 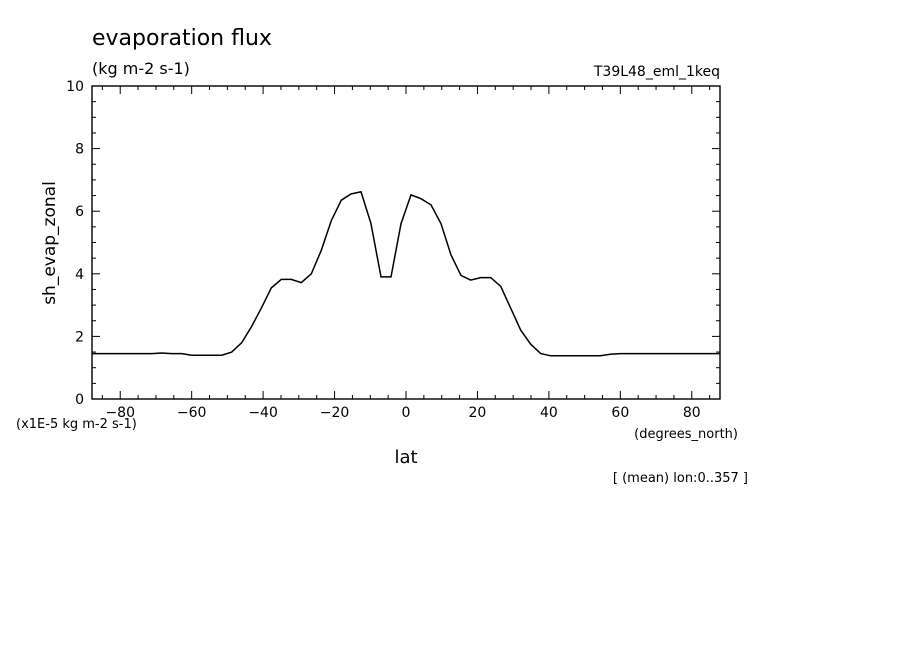 What do you see at coordinates (692, 413) in the screenshot?
I see `x-tick-label: 80` at bounding box center [692, 413].